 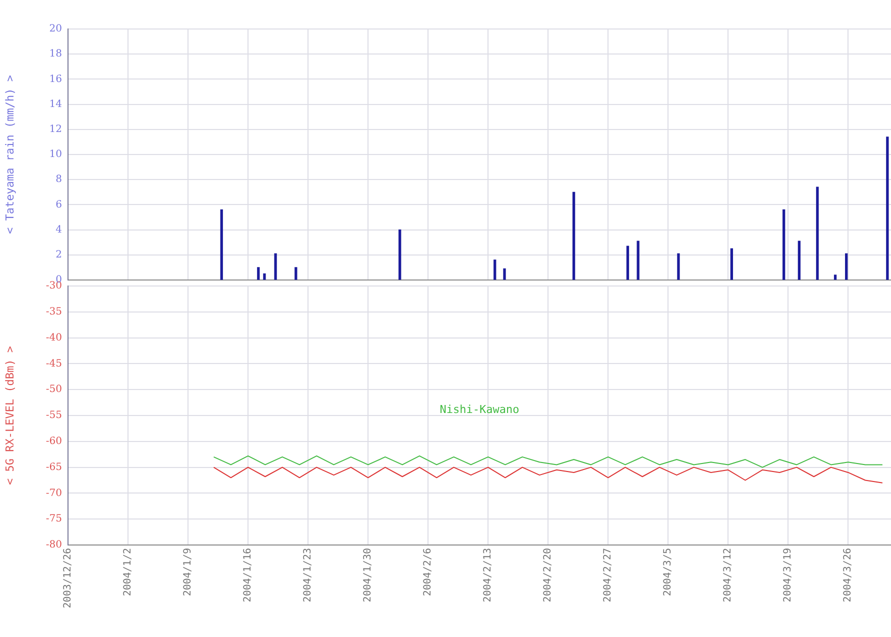 What do you see at coordinates (54, 286) in the screenshot?
I see `y-tick-label: -30` at bounding box center [54, 286].